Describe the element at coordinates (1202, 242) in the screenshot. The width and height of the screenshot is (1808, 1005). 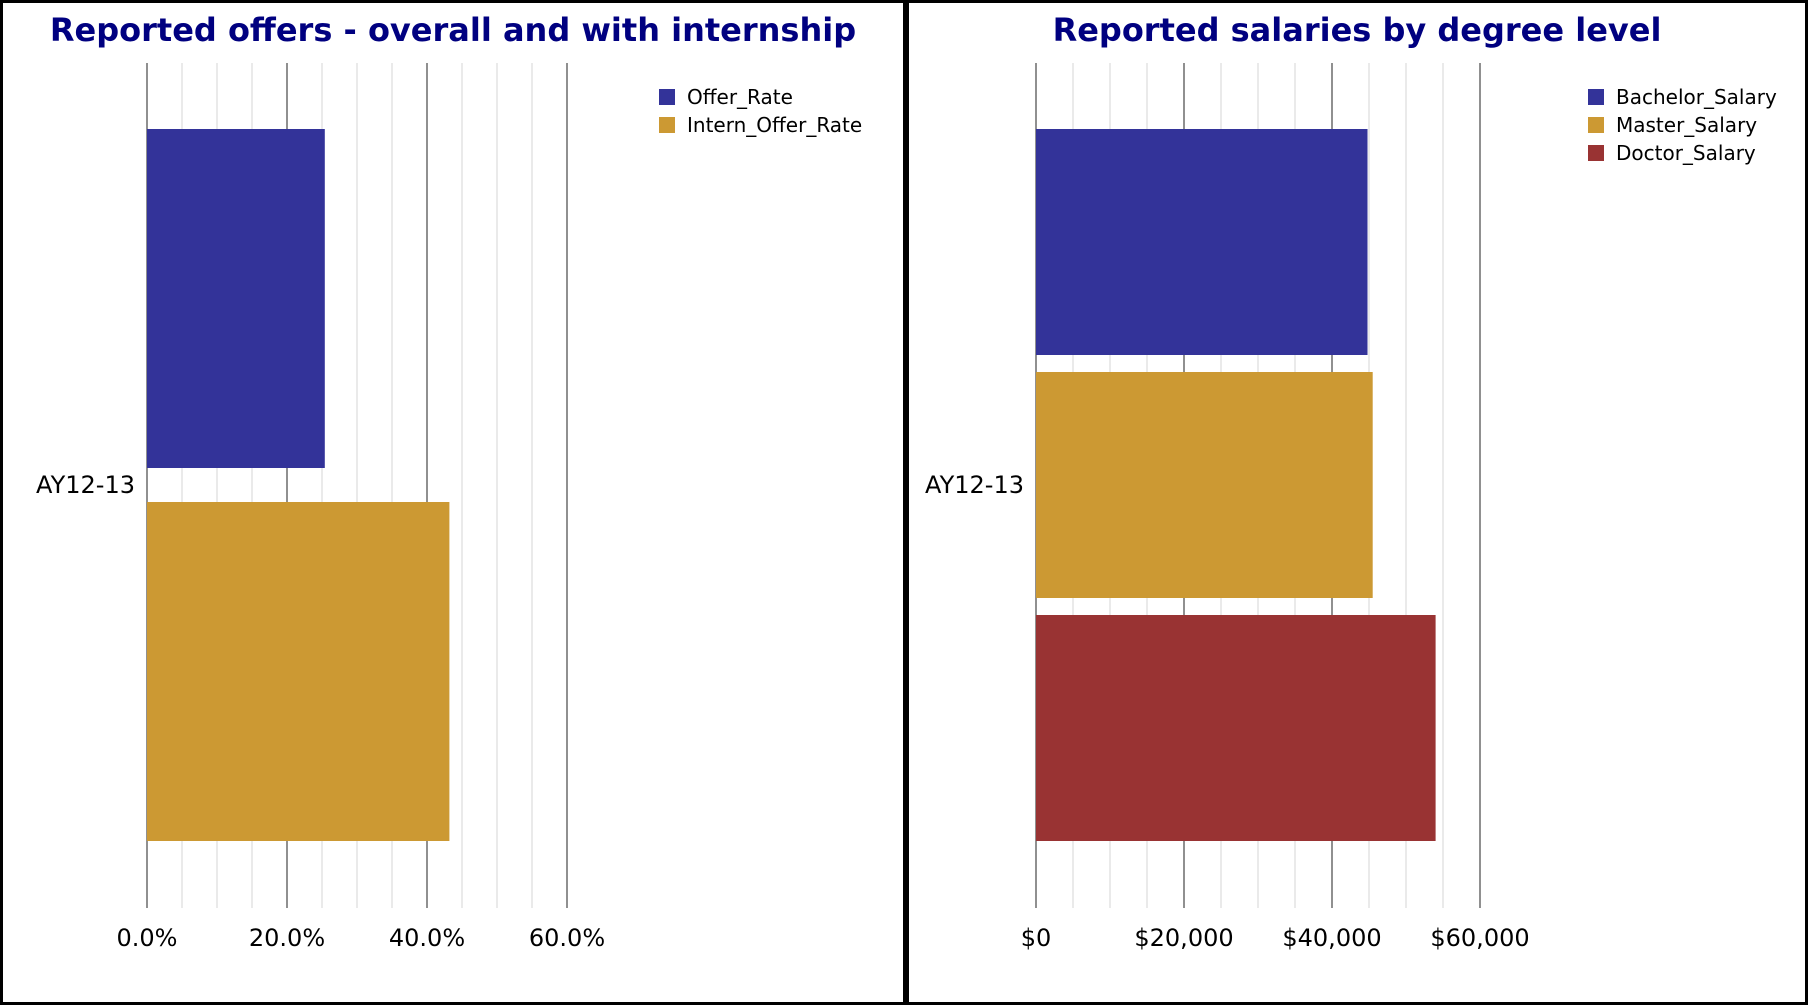
I see `bar-bachelor-salary` at that location.